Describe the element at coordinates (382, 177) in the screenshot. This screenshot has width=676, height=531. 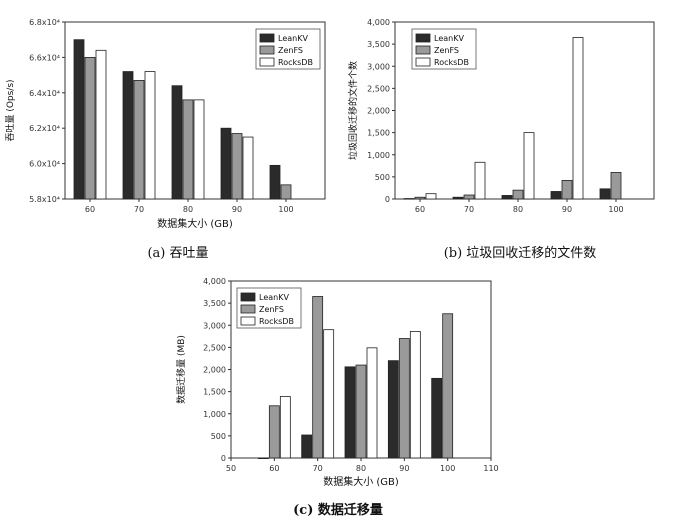
I see `y-tick-label: 500` at that location.